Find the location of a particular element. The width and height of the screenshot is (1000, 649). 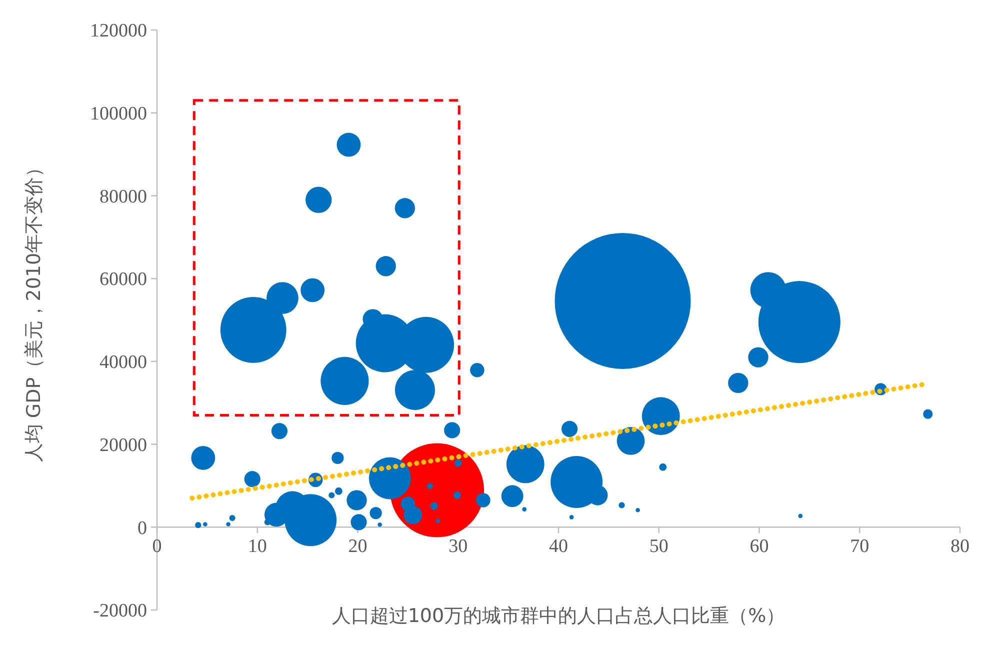

x-tick-label: 70 is located at coordinates (860, 547).